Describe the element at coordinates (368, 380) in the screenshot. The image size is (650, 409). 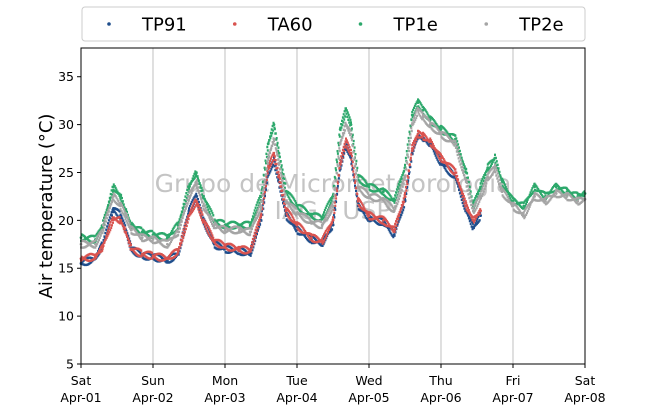
I see `x-tick-day-4: Wed` at that location.